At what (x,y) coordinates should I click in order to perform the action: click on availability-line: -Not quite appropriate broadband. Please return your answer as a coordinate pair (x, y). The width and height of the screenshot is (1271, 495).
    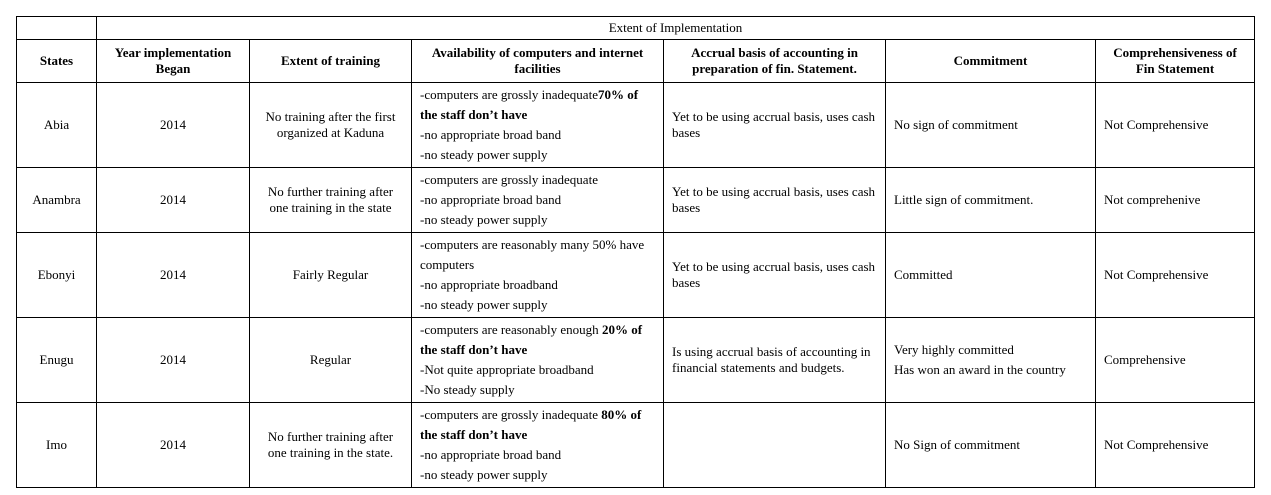
    Looking at the image, I should click on (507, 369).